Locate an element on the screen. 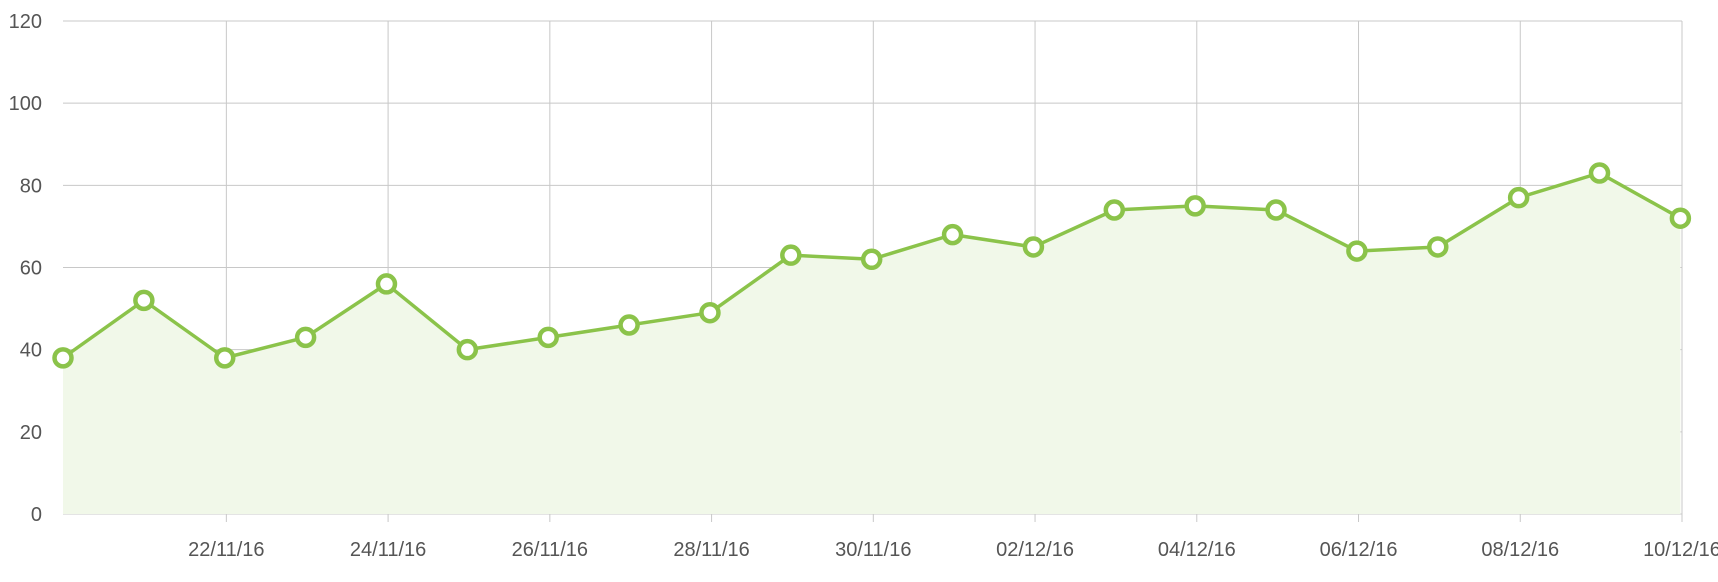  y-tick-label: 120 is located at coordinates (25, 22).